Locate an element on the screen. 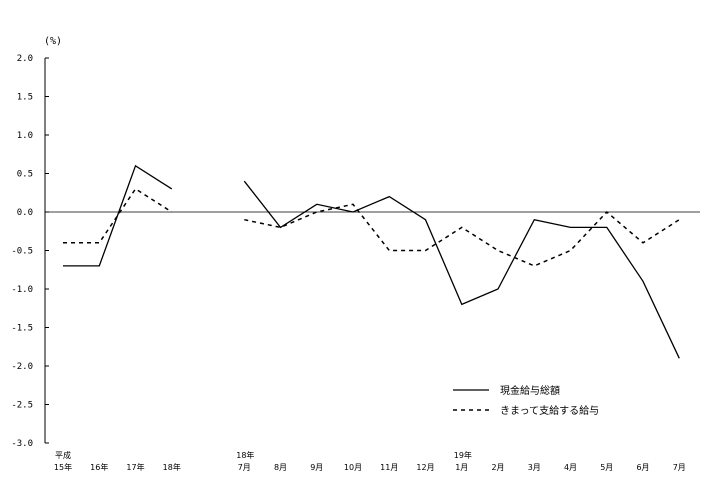 This screenshot has height=488, width=716. x-tick-label: 5月 is located at coordinates (606, 467).